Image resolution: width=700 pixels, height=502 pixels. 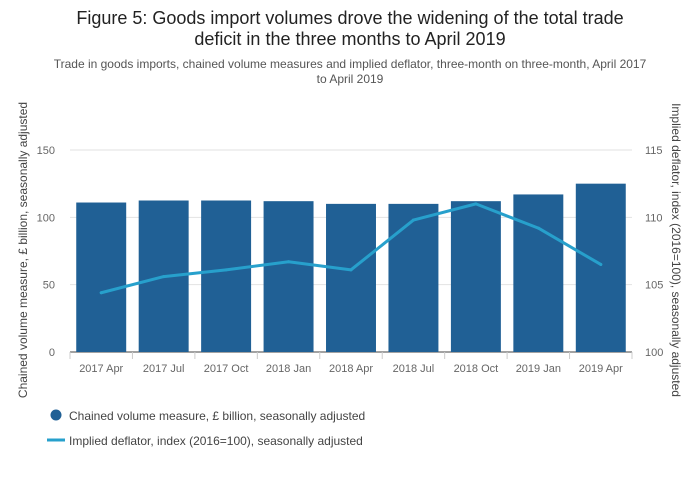 What do you see at coordinates (46, 218) in the screenshot?
I see `y-left-tick-label: 100` at bounding box center [46, 218].